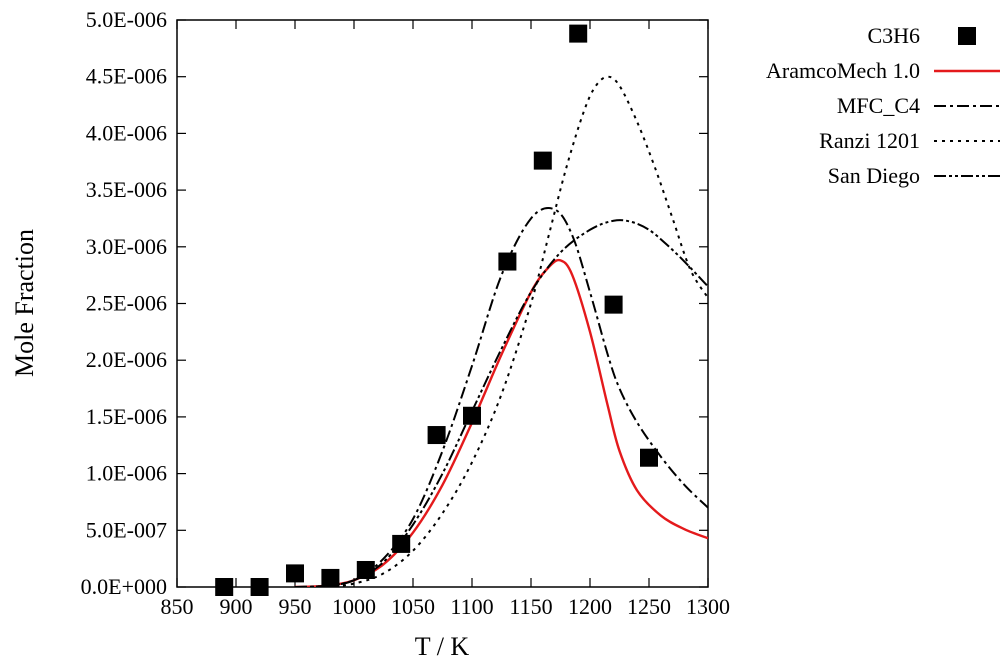  I want to click on y-tick-label: 3.5E-006, so click(126, 189).